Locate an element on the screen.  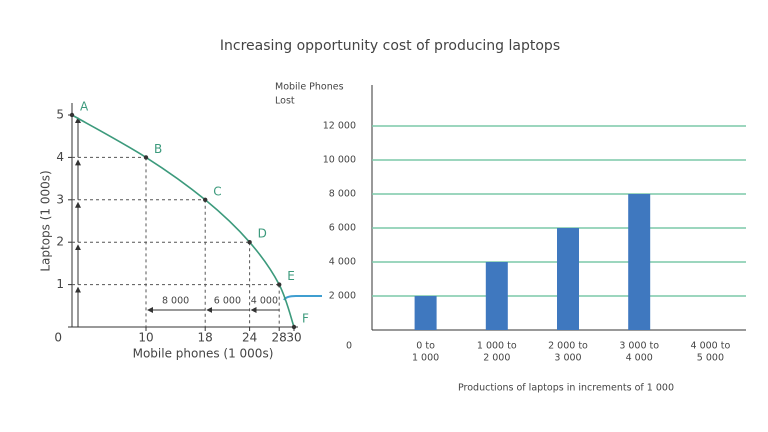
x-axis-label: Mobile phones (1 000s) is located at coordinates (203, 354).